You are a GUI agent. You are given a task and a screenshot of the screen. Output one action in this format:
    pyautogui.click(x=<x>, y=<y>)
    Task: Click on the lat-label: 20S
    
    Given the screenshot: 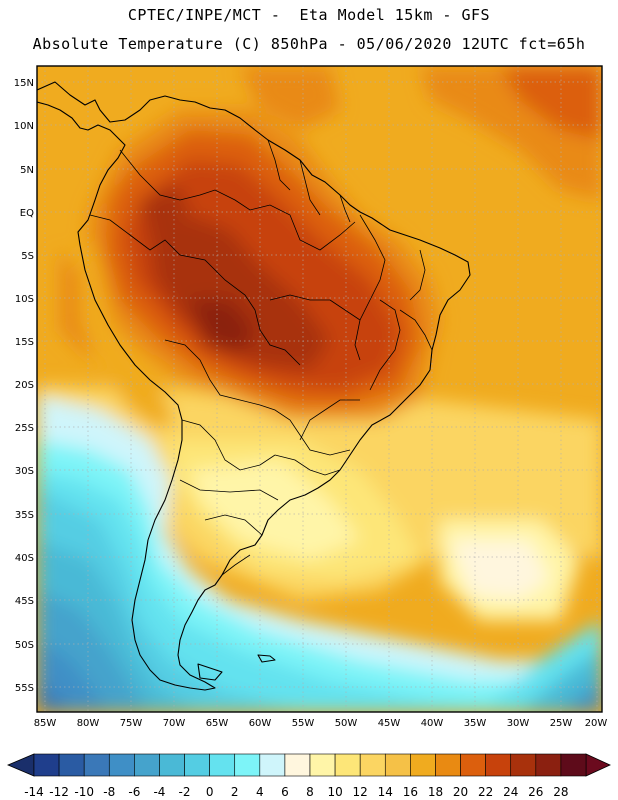 What is the action you would take?
    pyautogui.click(x=24, y=385)
    